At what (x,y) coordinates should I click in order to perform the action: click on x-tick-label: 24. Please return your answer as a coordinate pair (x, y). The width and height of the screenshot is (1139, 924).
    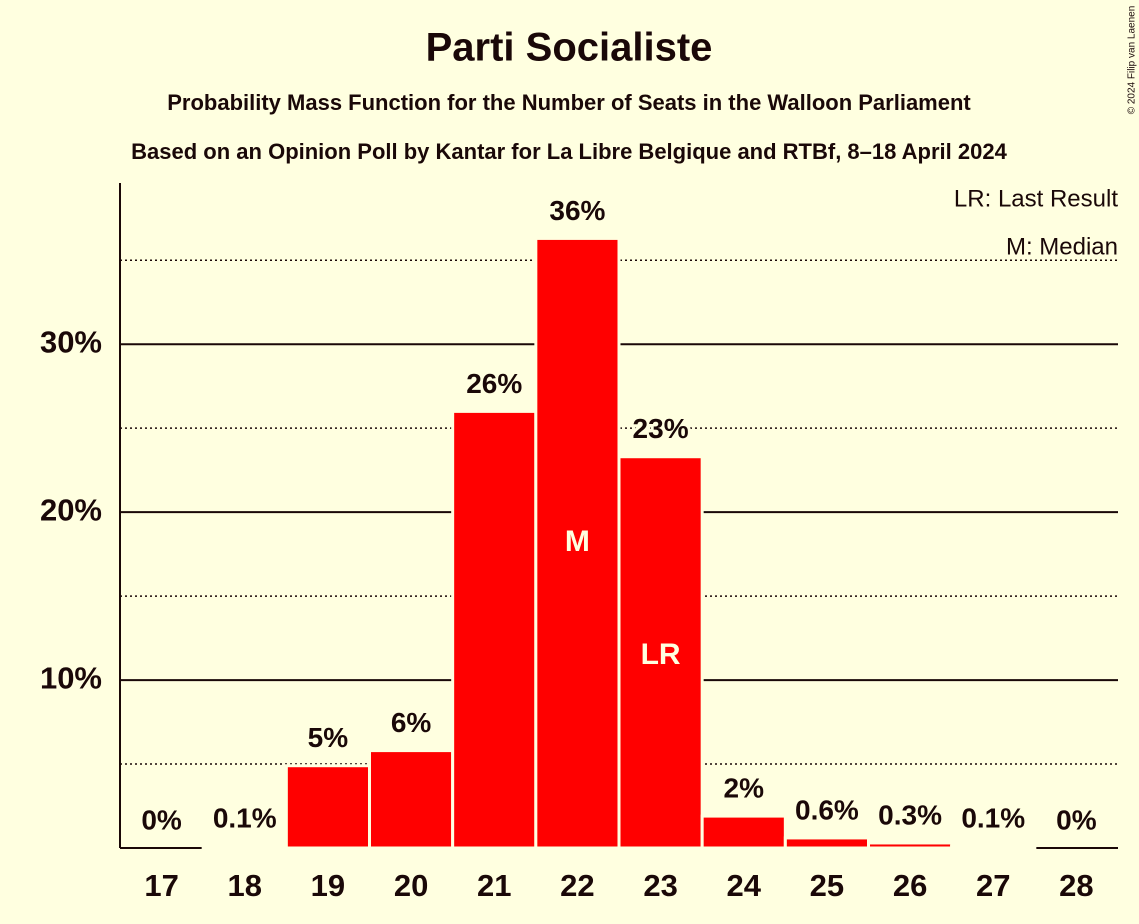
    Looking at the image, I should click on (744, 885).